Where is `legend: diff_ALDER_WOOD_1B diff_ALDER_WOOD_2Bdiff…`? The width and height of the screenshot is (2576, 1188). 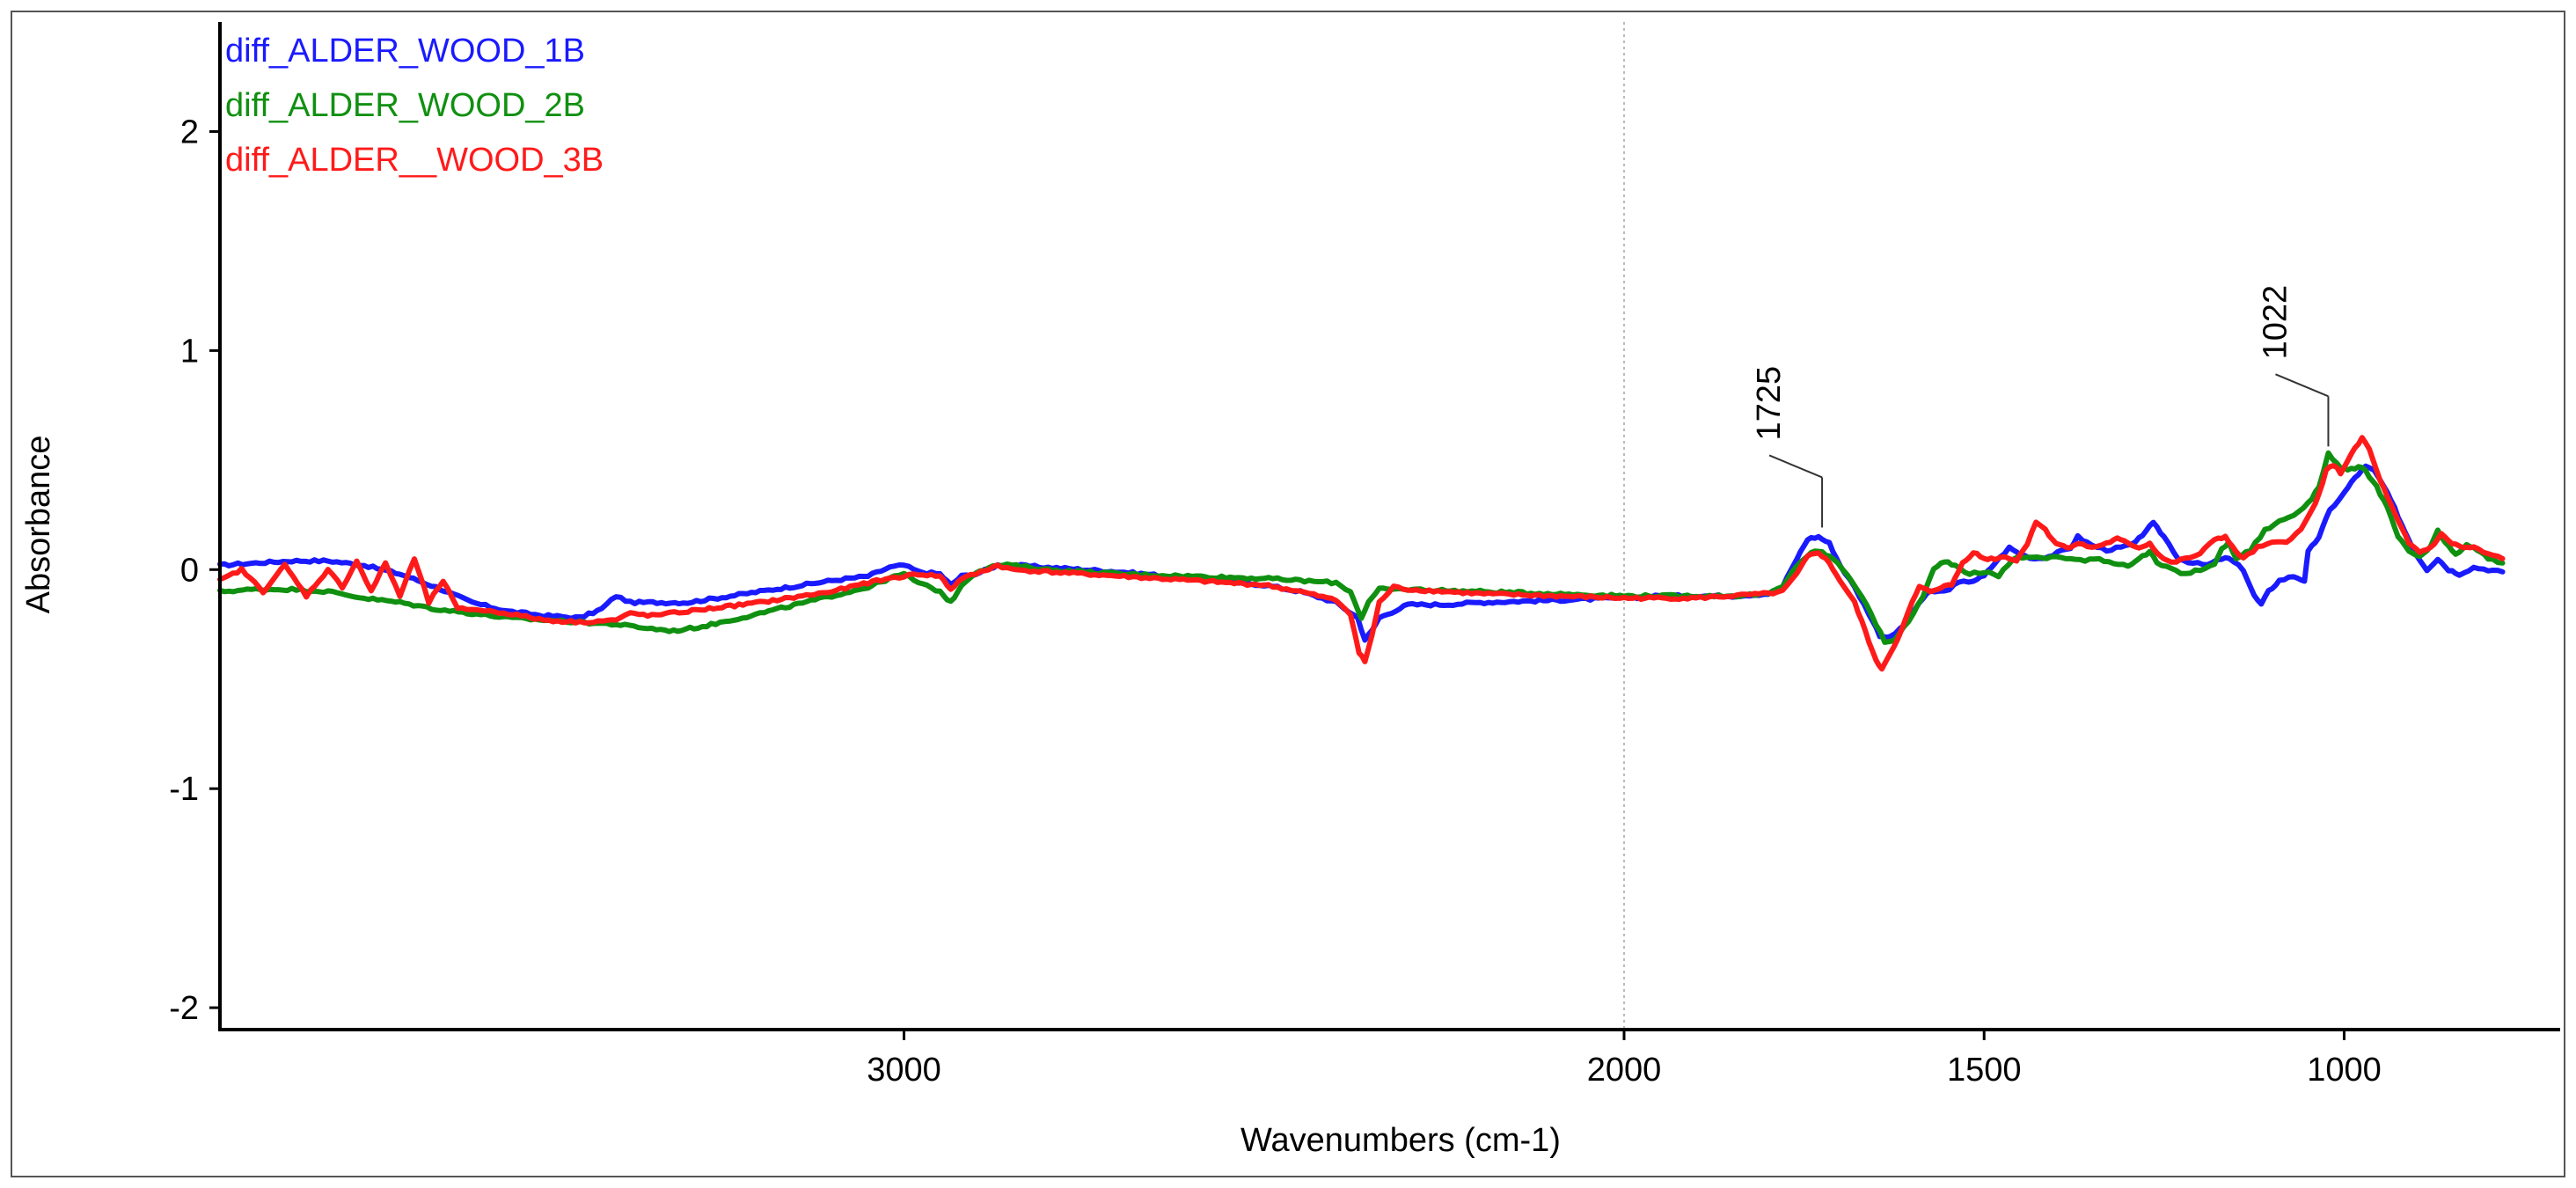 legend: diff_ALDER_WOOD_1B diff_ALDER_WOOD_2Bdiff… is located at coordinates (414, 106).